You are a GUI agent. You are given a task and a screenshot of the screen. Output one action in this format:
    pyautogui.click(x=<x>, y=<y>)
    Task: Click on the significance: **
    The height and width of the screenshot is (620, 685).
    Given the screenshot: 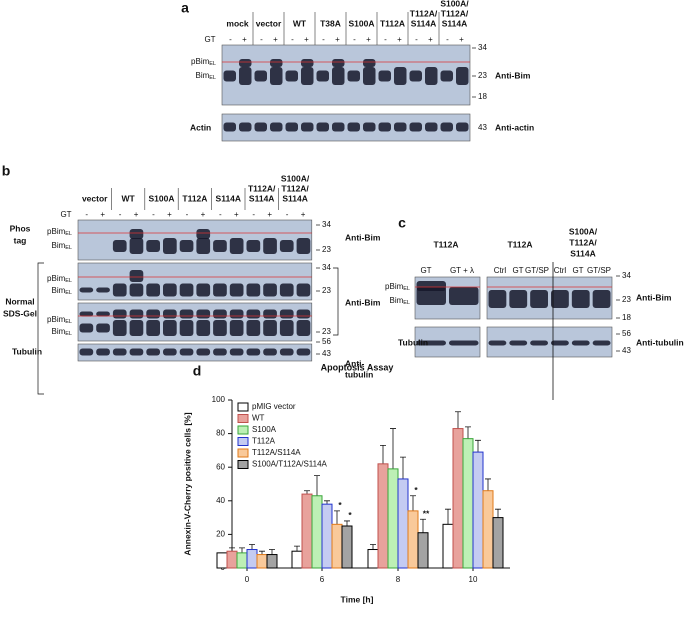 What is the action you would take?
    pyautogui.click(x=426, y=514)
    